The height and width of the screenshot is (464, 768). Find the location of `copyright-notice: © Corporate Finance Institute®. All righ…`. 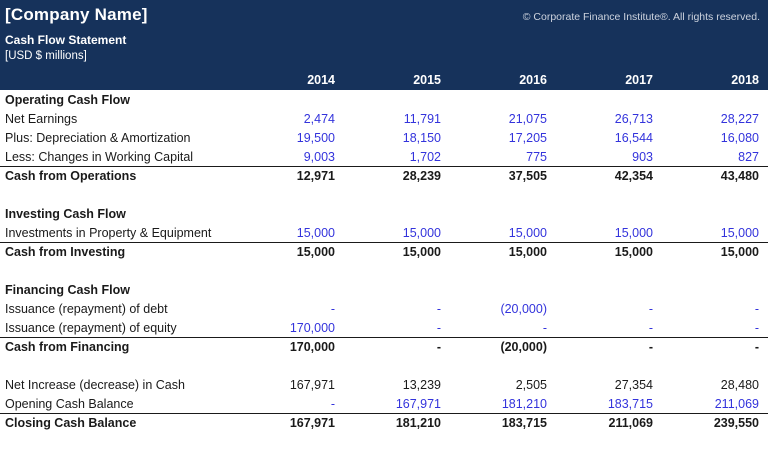

copyright-notice: © Corporate Finance Institute®. All righ… is located at coordinates (641, 17).